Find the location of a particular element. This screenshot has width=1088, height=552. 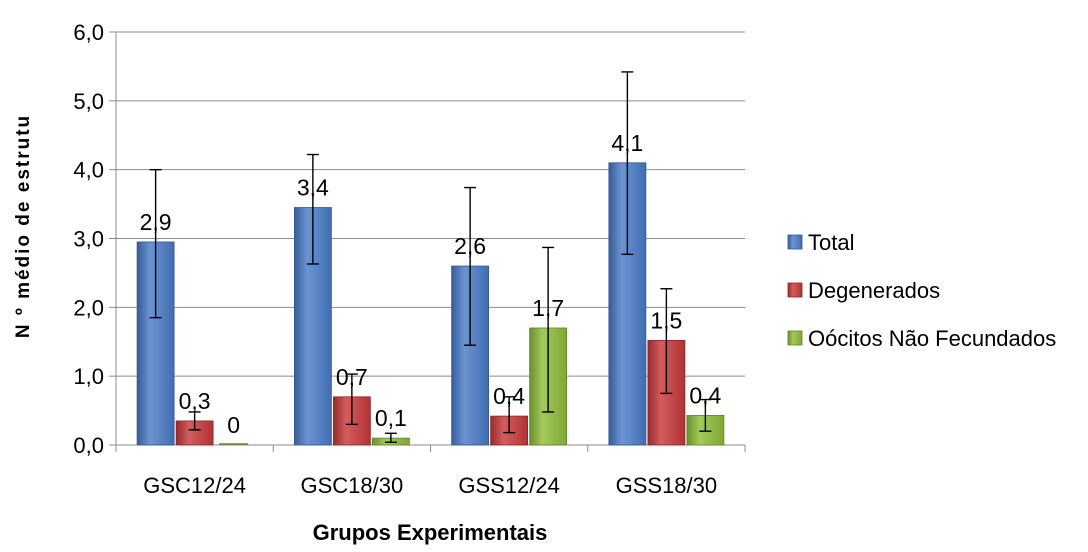

y-tick-label: 4,0 is located at coordinates (88, 170).